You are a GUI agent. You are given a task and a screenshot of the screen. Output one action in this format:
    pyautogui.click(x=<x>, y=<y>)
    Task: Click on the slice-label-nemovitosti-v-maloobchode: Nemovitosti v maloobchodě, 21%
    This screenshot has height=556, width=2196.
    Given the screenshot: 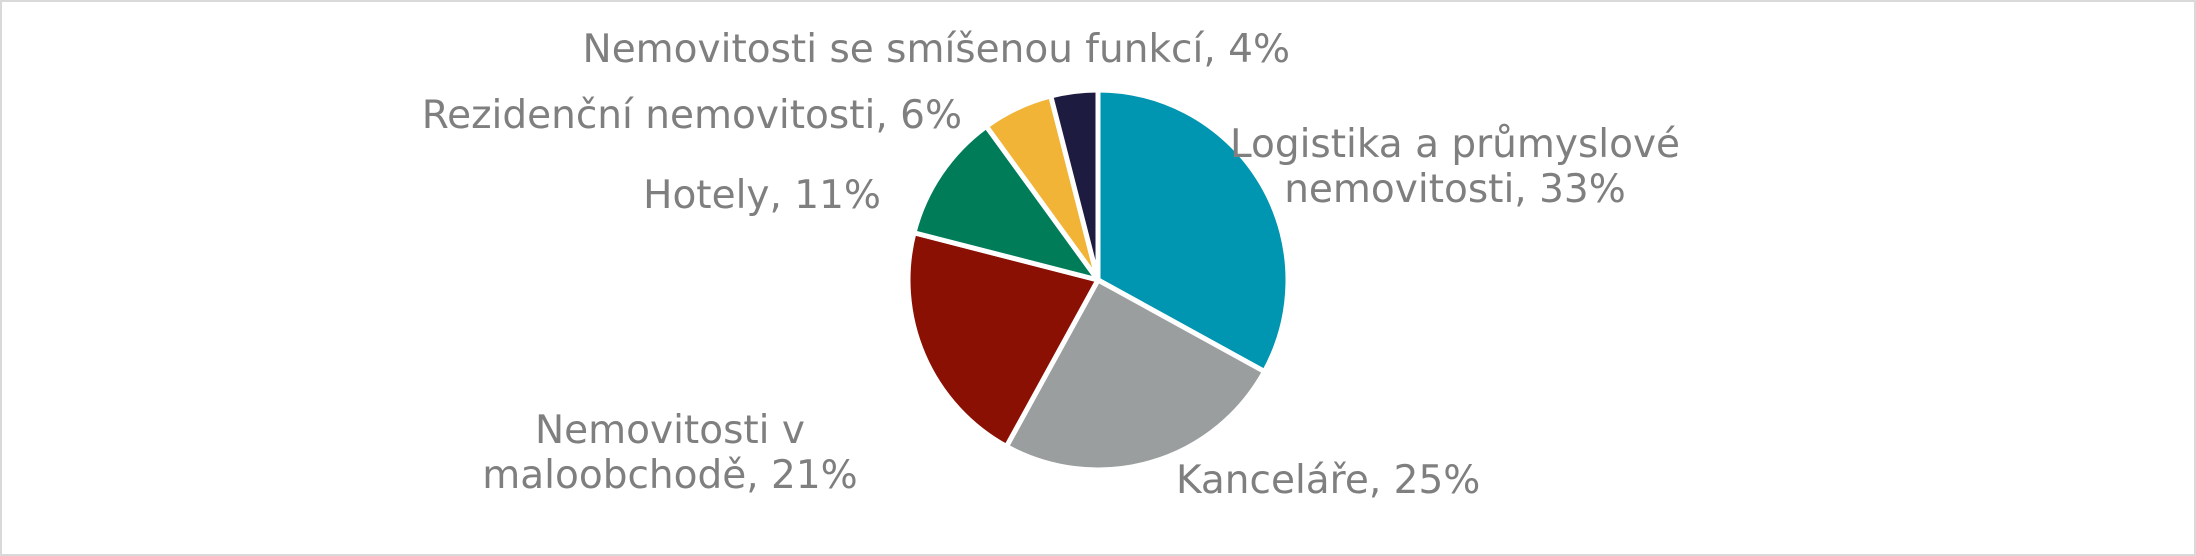 What is the action you would take?
    pyautogui.click(x=669, y=453)
    